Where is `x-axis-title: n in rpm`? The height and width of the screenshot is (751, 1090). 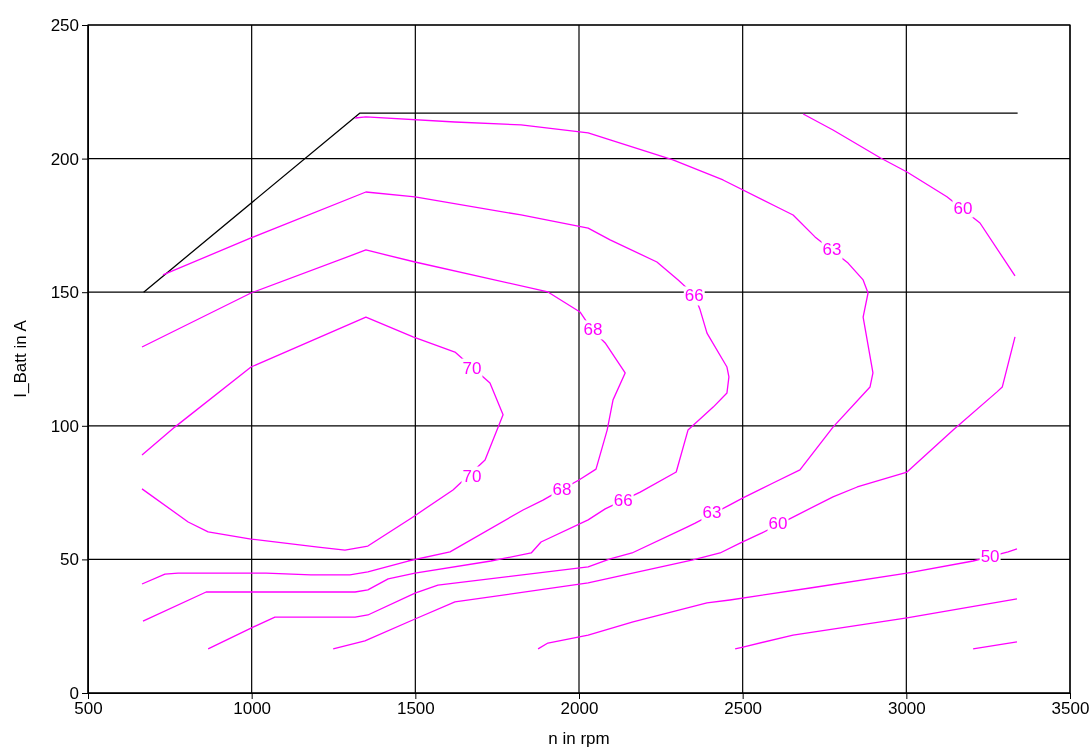 x-axis-title: n in rpm is located at coordinates (579, 738).